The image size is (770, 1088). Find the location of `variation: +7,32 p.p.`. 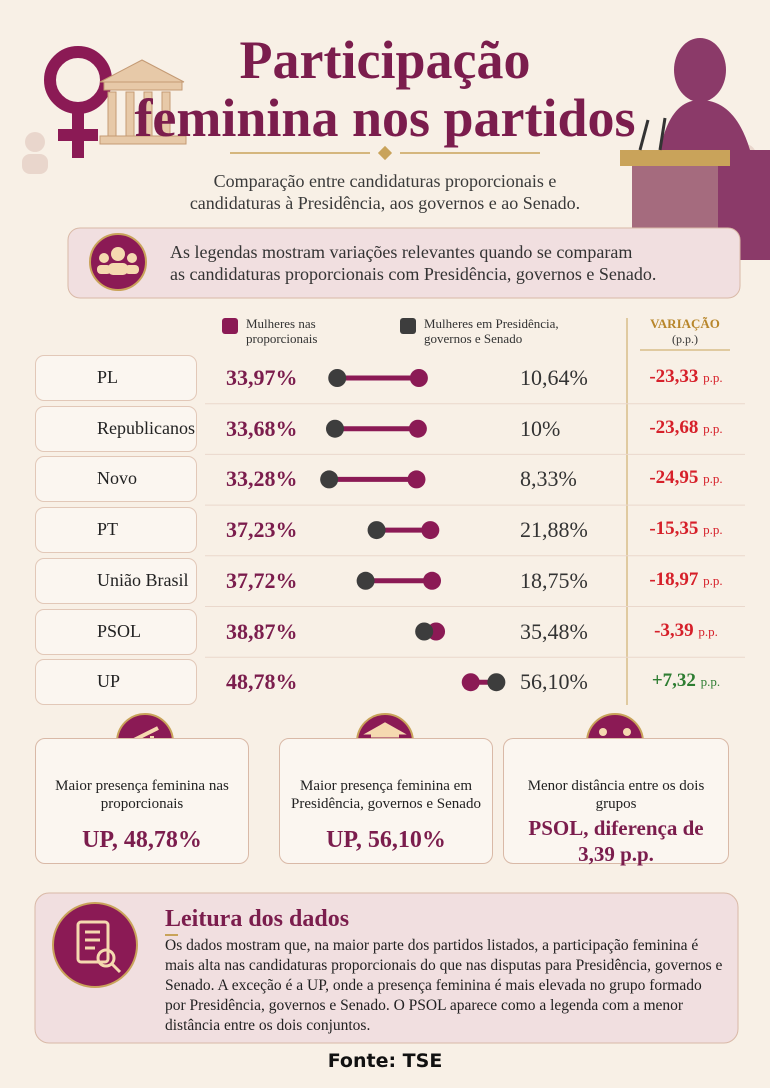

variation: +7,32 p.p. is located at coordinates (686, 681).